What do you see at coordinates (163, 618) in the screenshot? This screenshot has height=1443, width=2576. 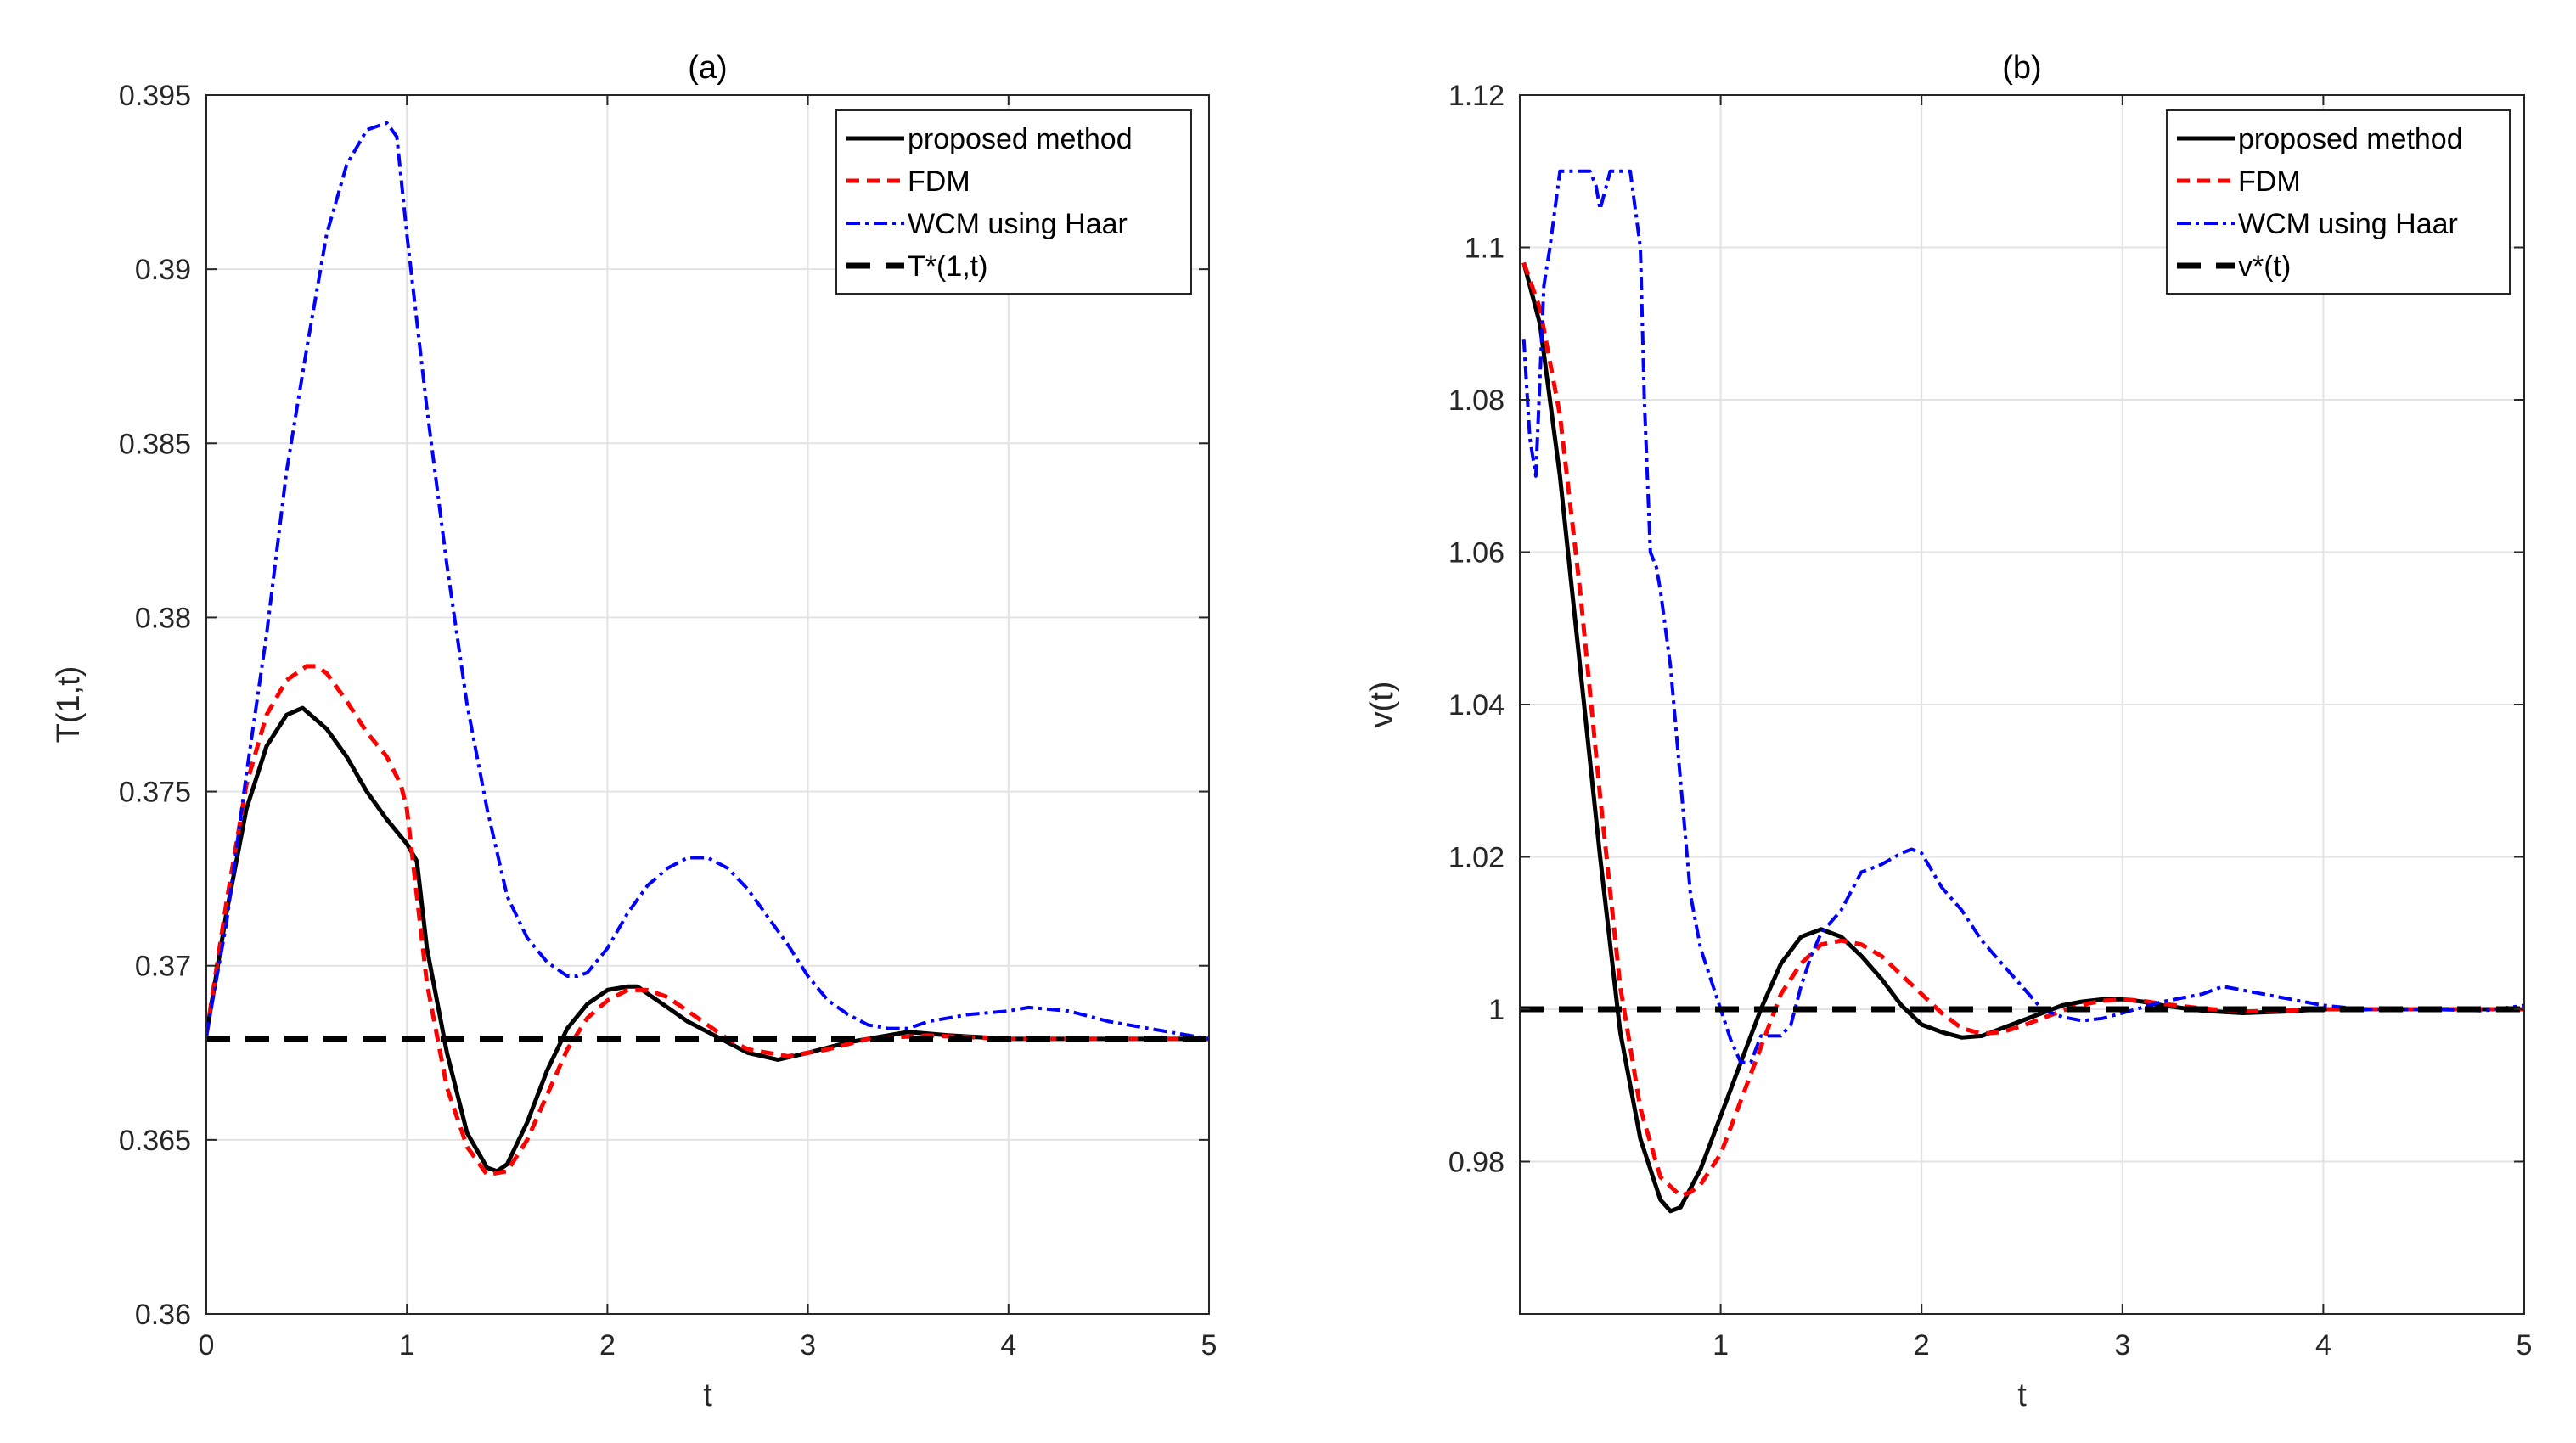 I see `y-tick-label: 0.38` at bounding box center [163, 618].